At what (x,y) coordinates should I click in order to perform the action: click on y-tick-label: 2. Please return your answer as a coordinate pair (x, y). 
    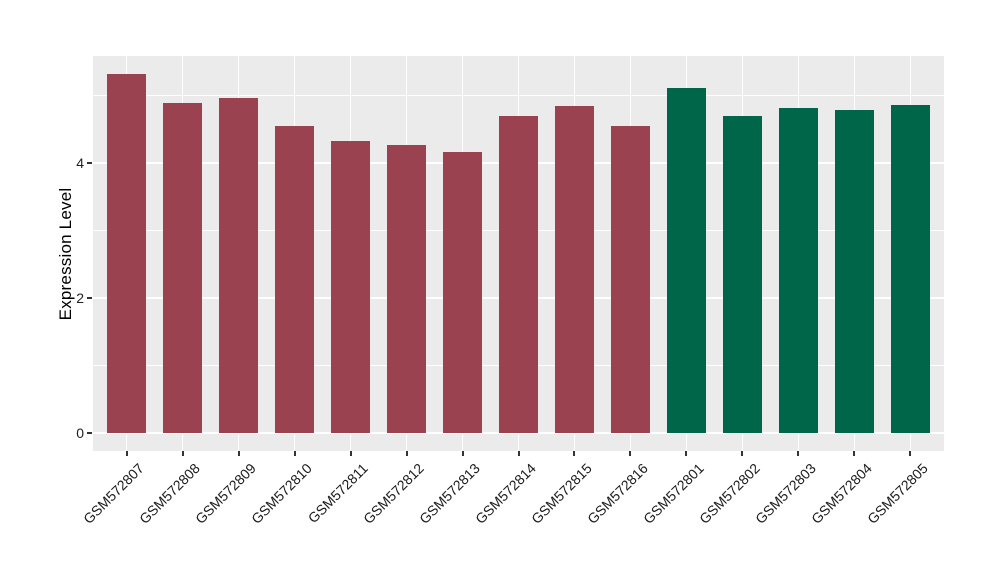
    Looking at the image, I should click on (80, 298).